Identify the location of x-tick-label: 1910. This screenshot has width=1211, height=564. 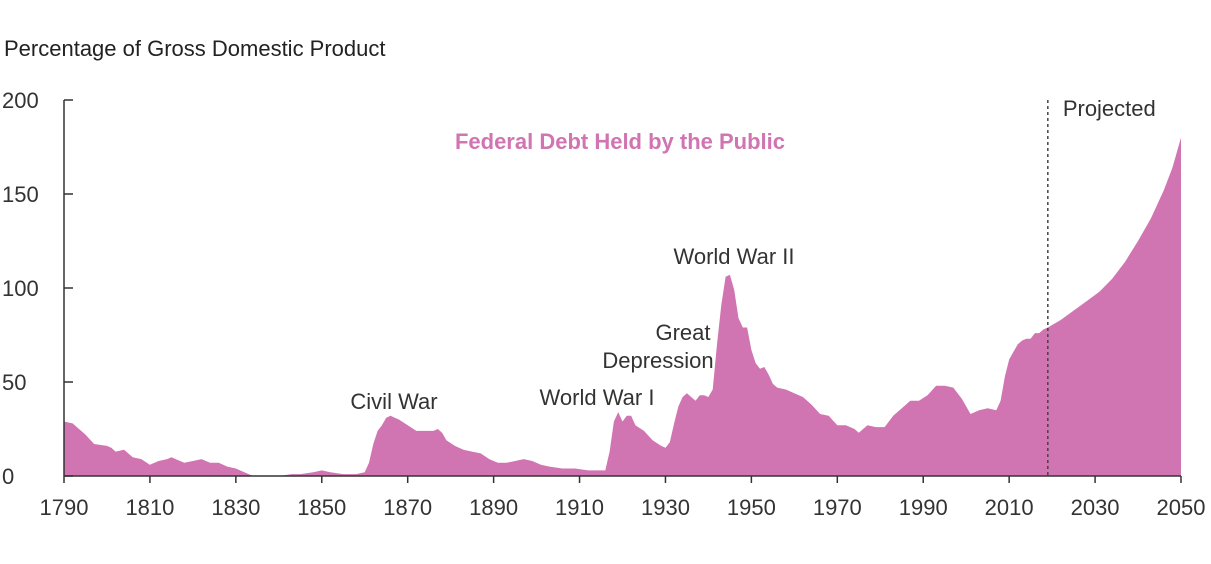
(579, 507).